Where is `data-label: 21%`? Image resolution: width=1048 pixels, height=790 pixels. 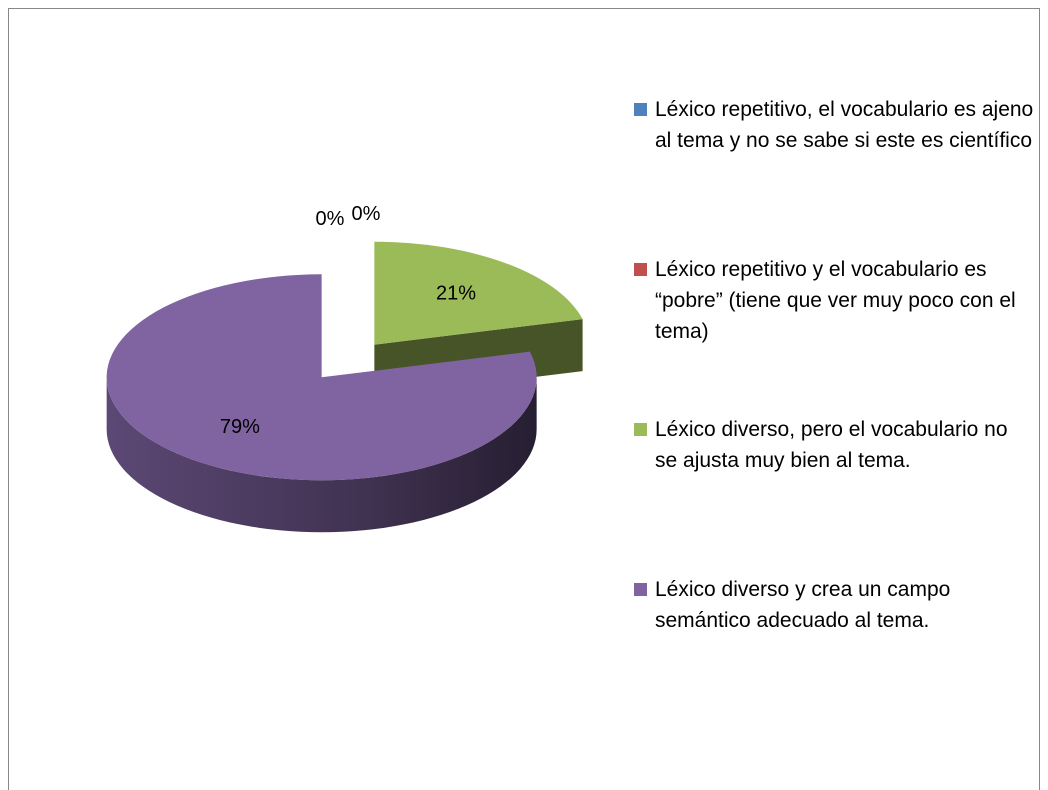
data-label: 21% is located at coordinates (456, 294).